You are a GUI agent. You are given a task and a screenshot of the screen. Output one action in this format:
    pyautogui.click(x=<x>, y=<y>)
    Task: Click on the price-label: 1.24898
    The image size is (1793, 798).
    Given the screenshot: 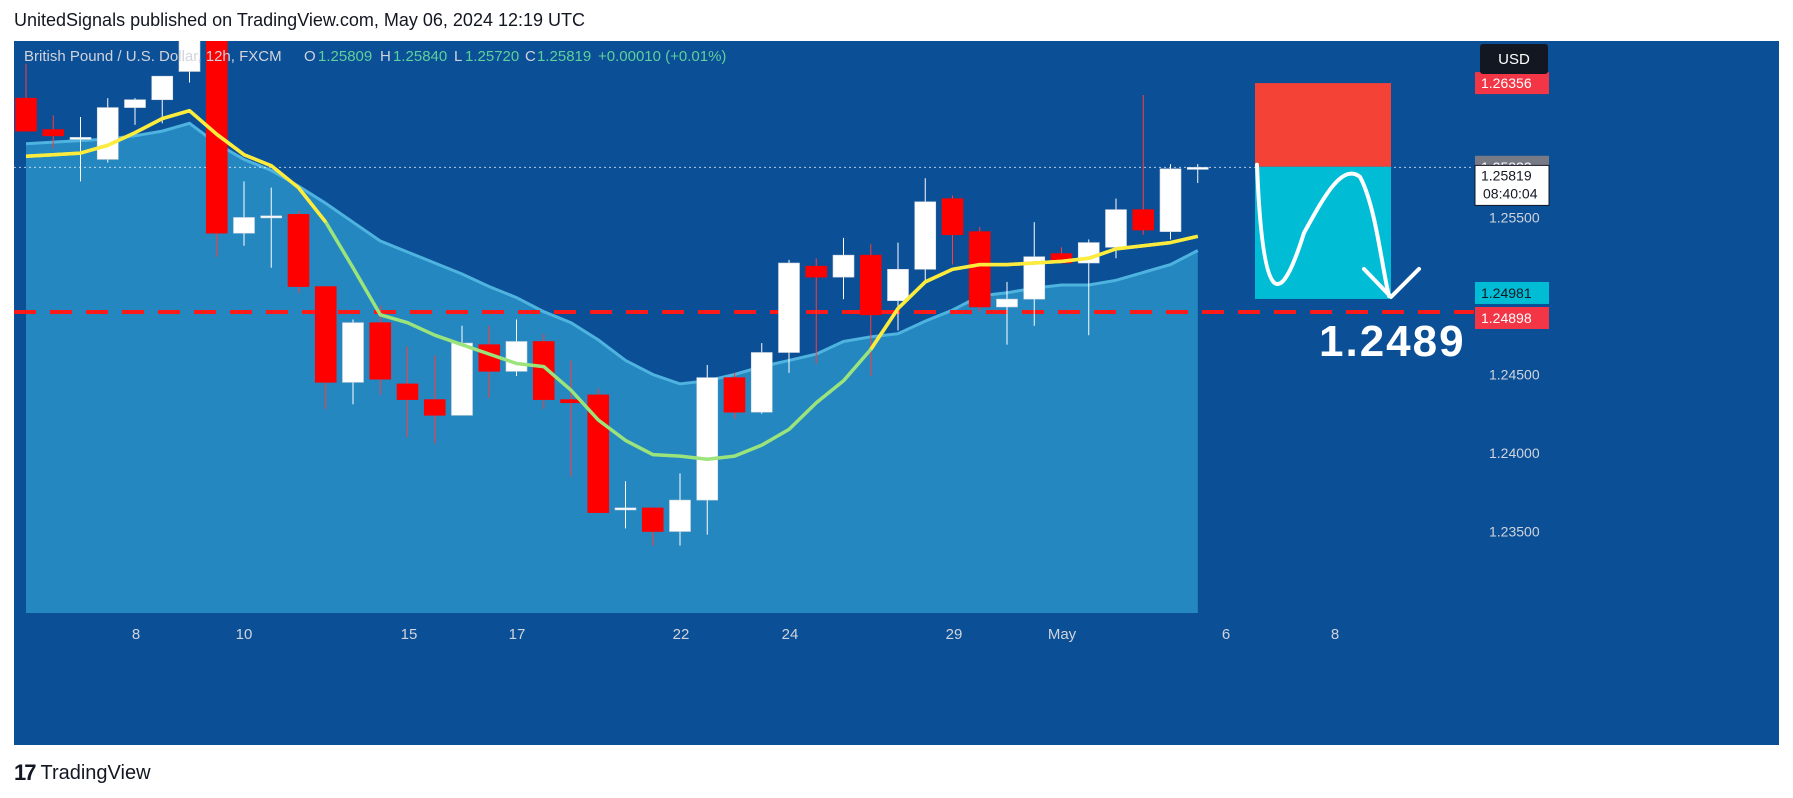 What is the action you would take?
    pyautogui.click(x=1506, y=318)
    